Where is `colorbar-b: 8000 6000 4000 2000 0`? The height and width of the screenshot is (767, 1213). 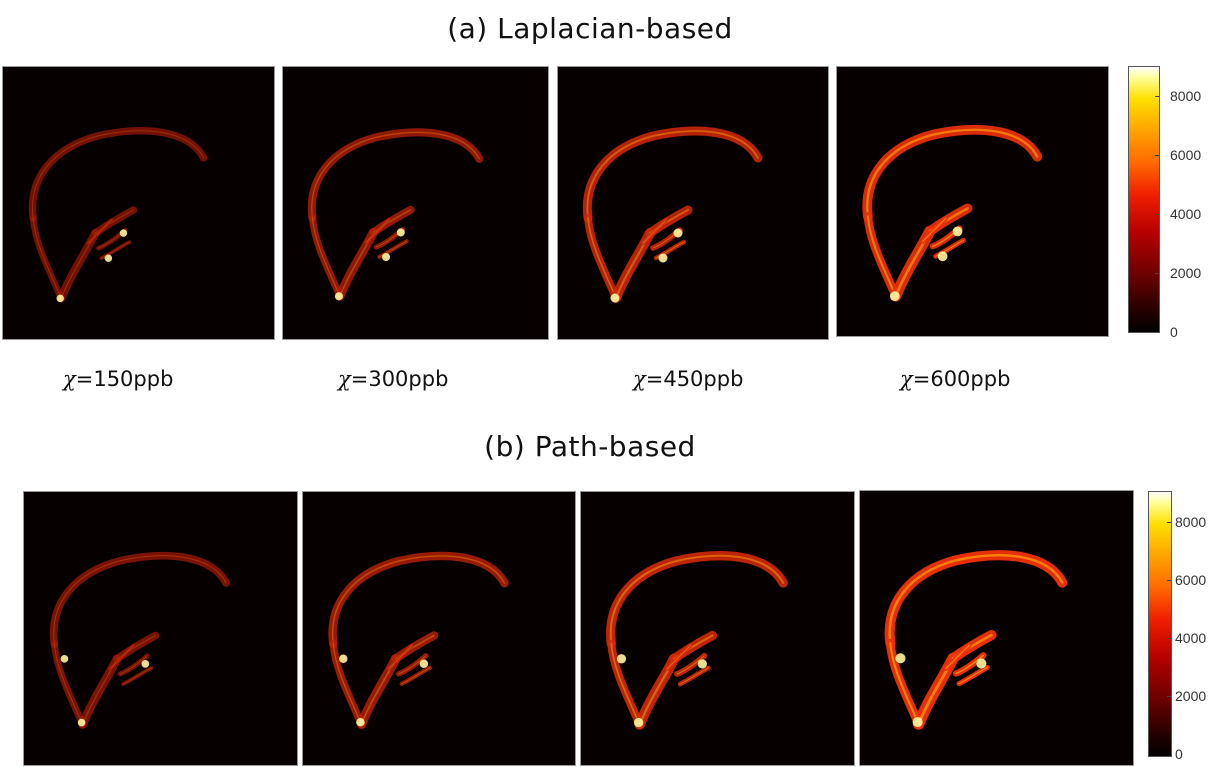
colorbar-b: 8000 6000 4000 2000 0 is located at coordinates (1180, 628).